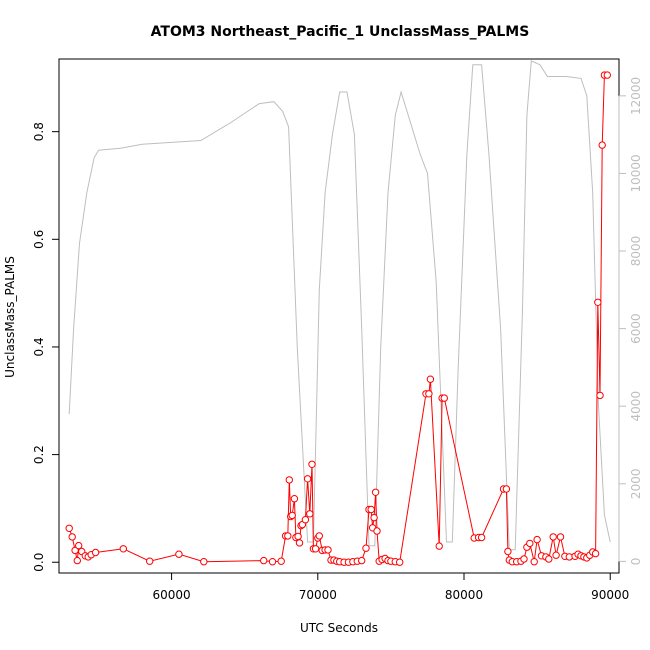  Describe the element at coordinates (636, 173) in the screenshot. I see `y2-tick-label-10000: 10000` at that location.